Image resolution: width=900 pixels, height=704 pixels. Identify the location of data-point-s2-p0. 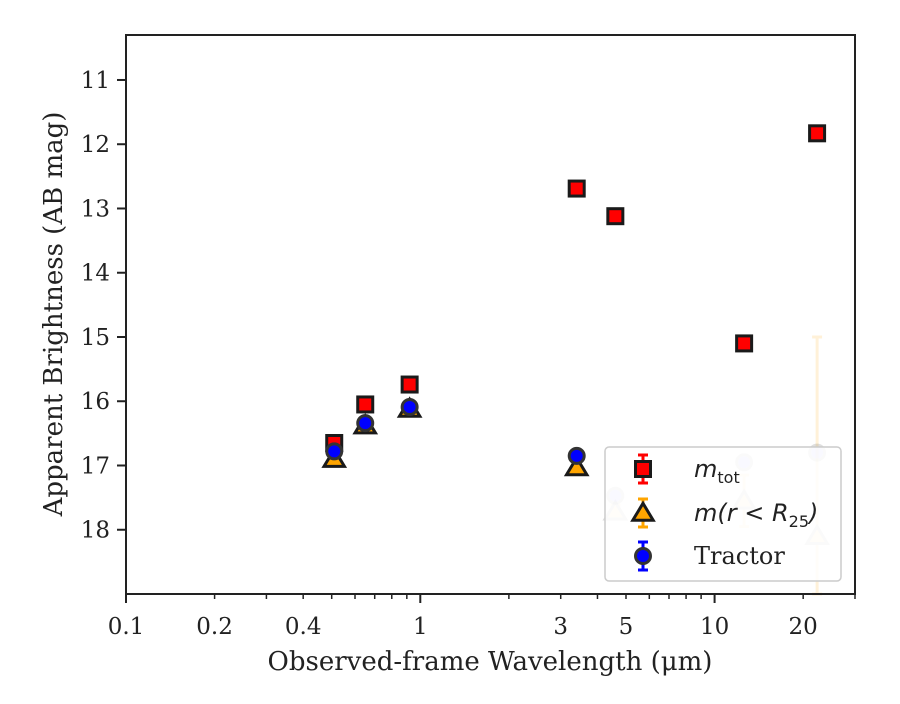
(334, 451).